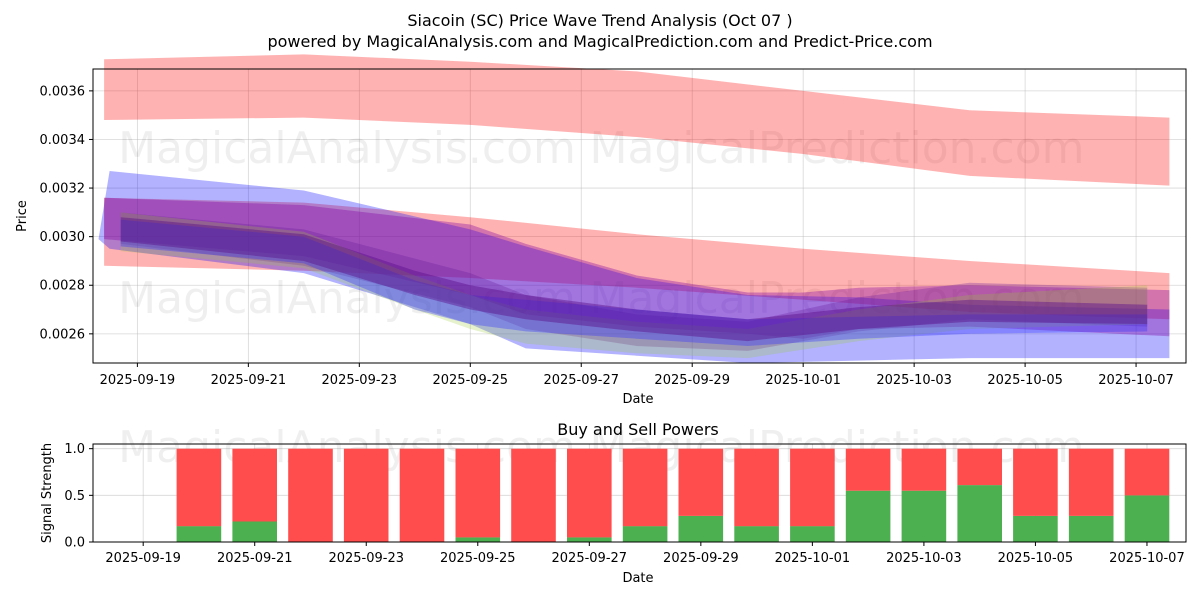  I want to click on power-x-tick-label: 2025-09-19, so click(143, 558).